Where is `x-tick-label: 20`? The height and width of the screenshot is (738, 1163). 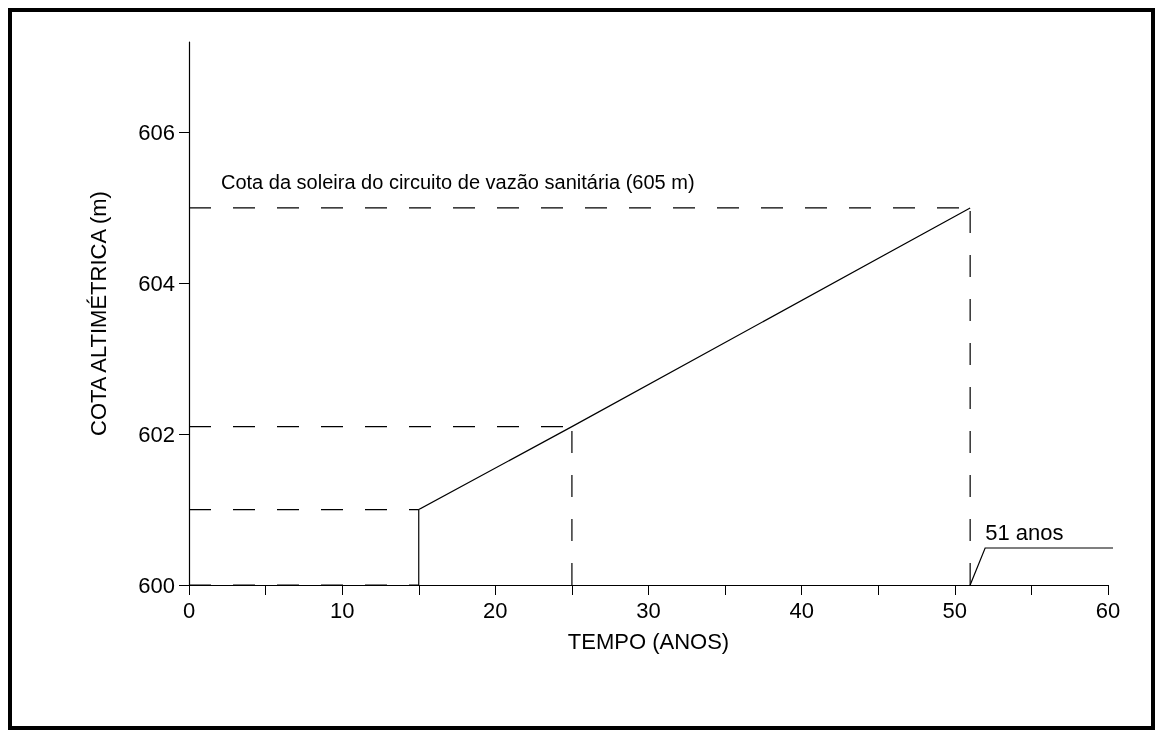 x-tick-label: 20 is located at coordinates (495, 610).